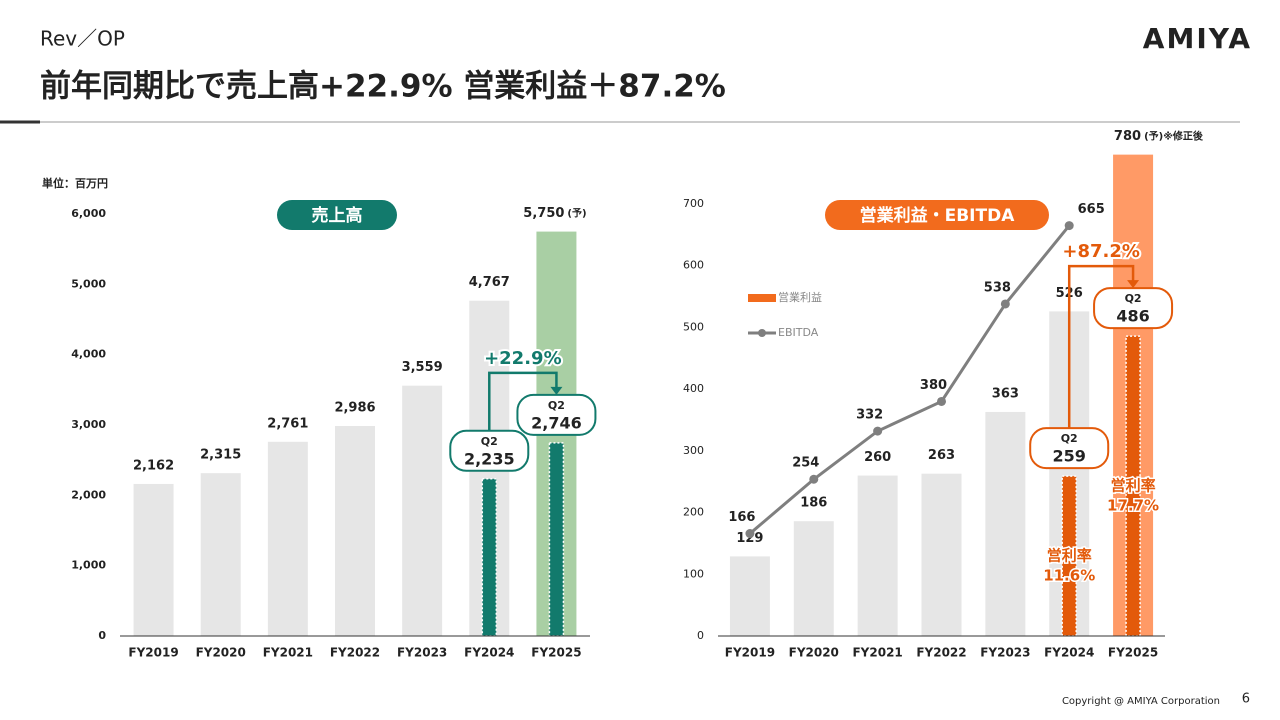  I want to click on bar-value-label: 2,761, so click(287, 423).